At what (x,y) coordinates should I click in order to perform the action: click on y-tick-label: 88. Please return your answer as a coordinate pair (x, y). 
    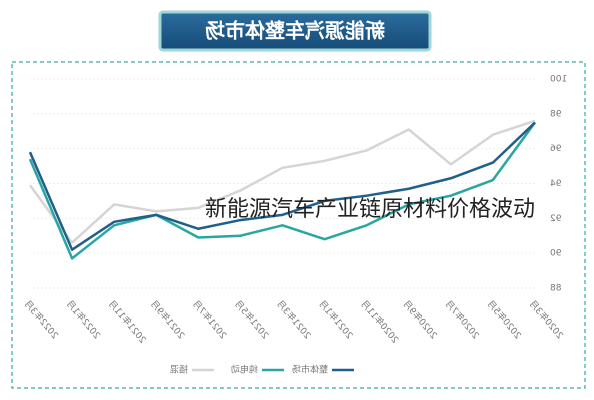
    Looking at the image, I should click on (556, 289).